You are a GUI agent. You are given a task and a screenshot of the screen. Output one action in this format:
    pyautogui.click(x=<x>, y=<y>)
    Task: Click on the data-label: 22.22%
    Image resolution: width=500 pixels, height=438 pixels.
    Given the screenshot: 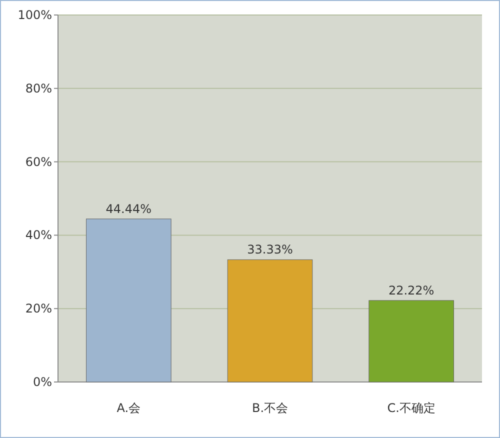 What is the action you would take?
    pyautogui.click(x=411, y=290)
    